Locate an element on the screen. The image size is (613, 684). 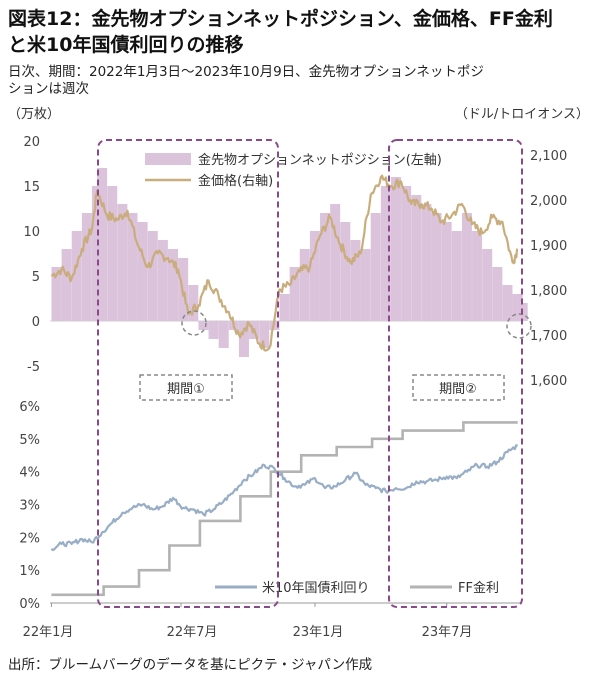
chart-title-line1: 図表12：金先物オプションネットポジション、金価格、FF金利 is located at coordinates (280, 19).